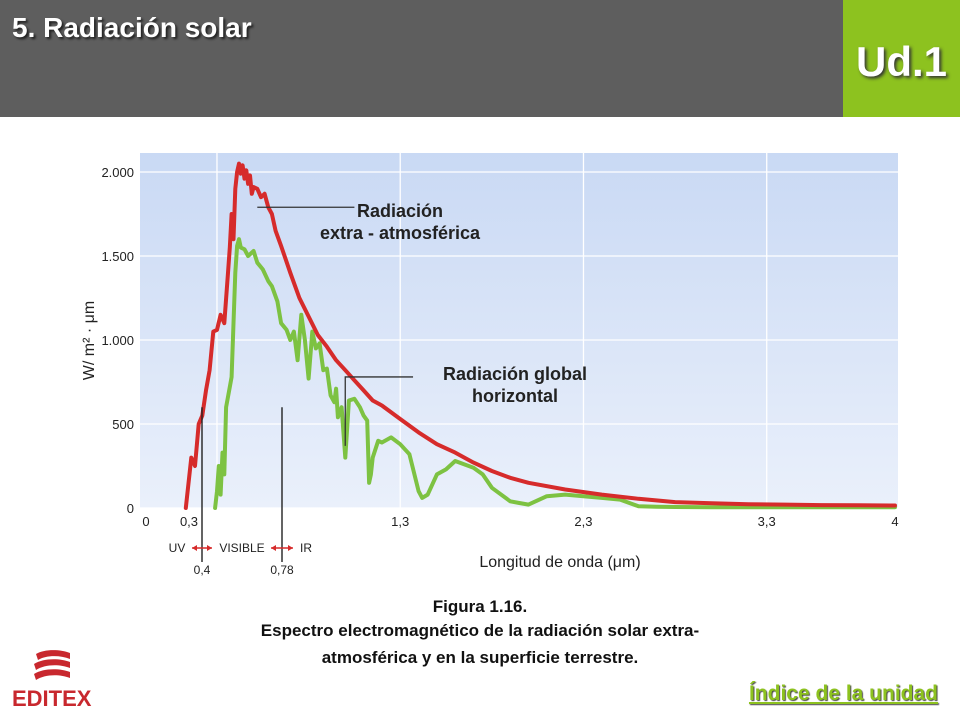 This screenshot has width=960, height=720. I want to click on annotation-global-1: horizontal, so click(515, 396).